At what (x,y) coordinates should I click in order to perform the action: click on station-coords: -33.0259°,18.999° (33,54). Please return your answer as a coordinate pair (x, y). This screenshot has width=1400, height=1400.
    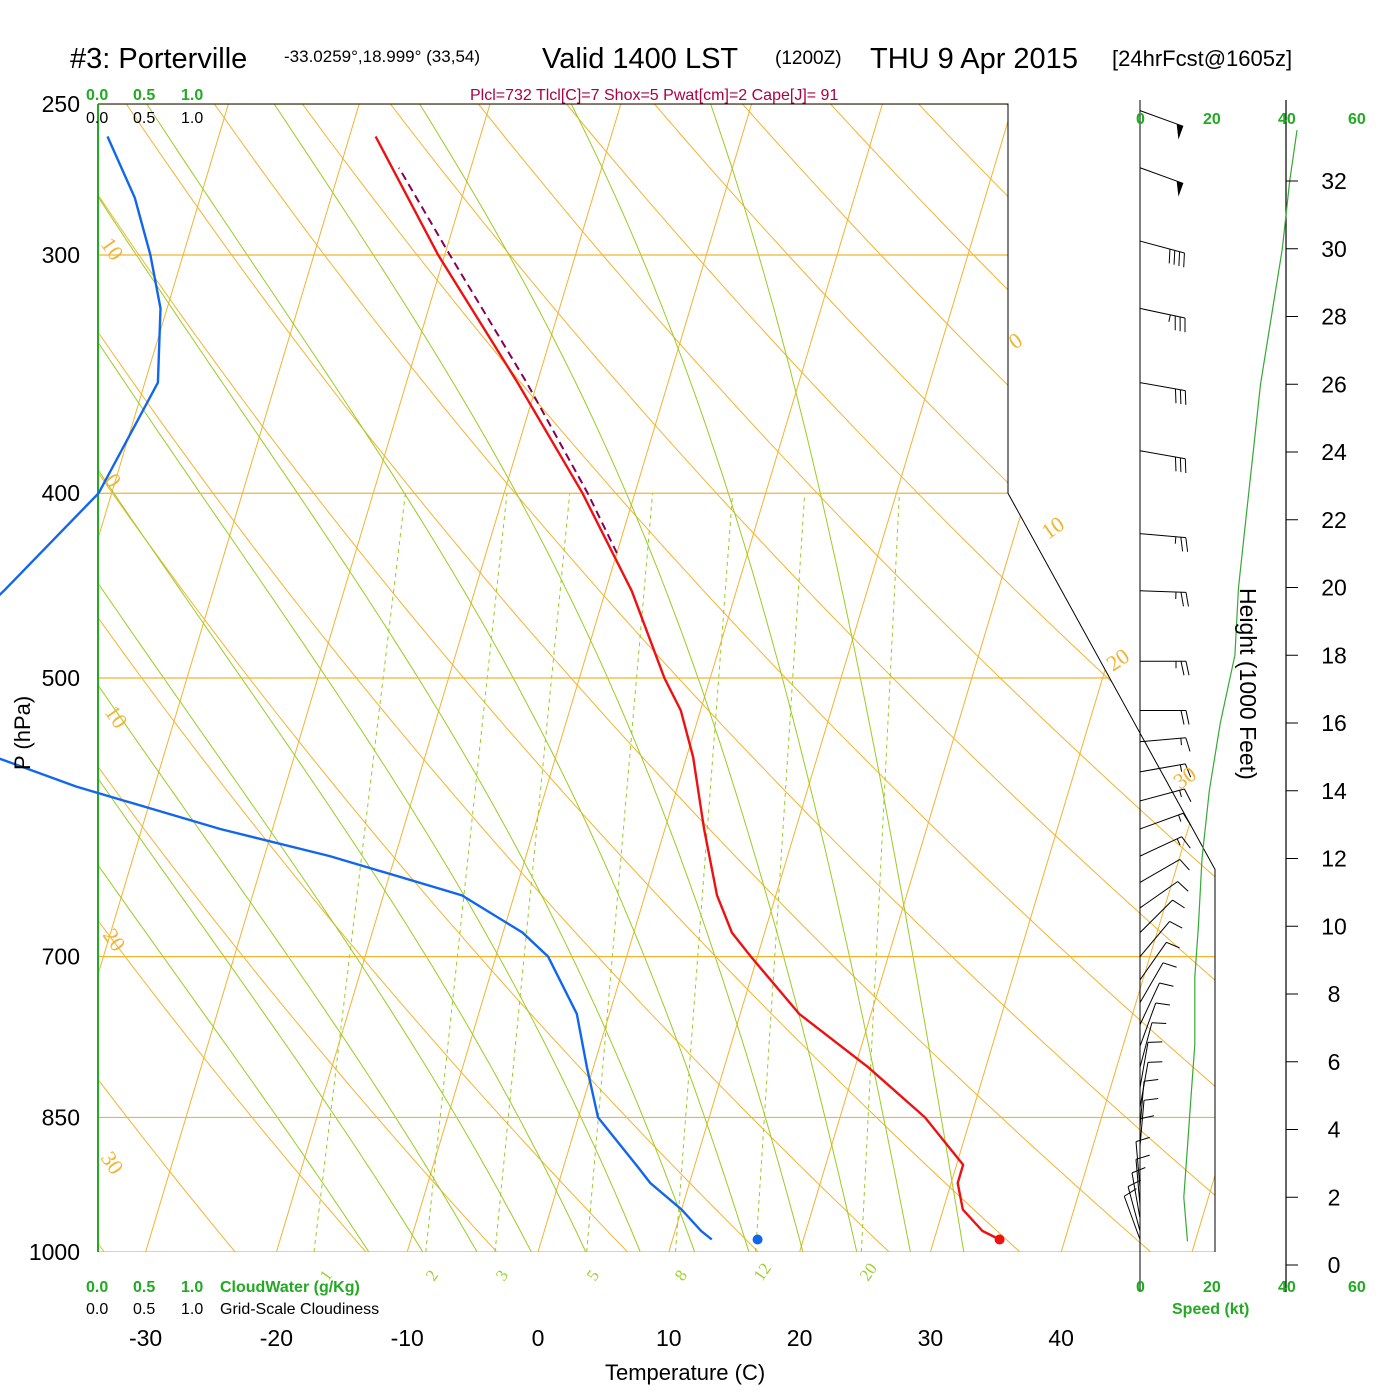
    Looking at the image, I should click on (382, 56).